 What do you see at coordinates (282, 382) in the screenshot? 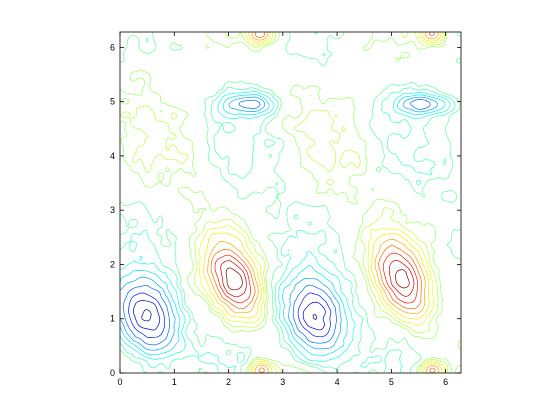
I see `x-tick-label: 3` at bounding box center [282, 382].